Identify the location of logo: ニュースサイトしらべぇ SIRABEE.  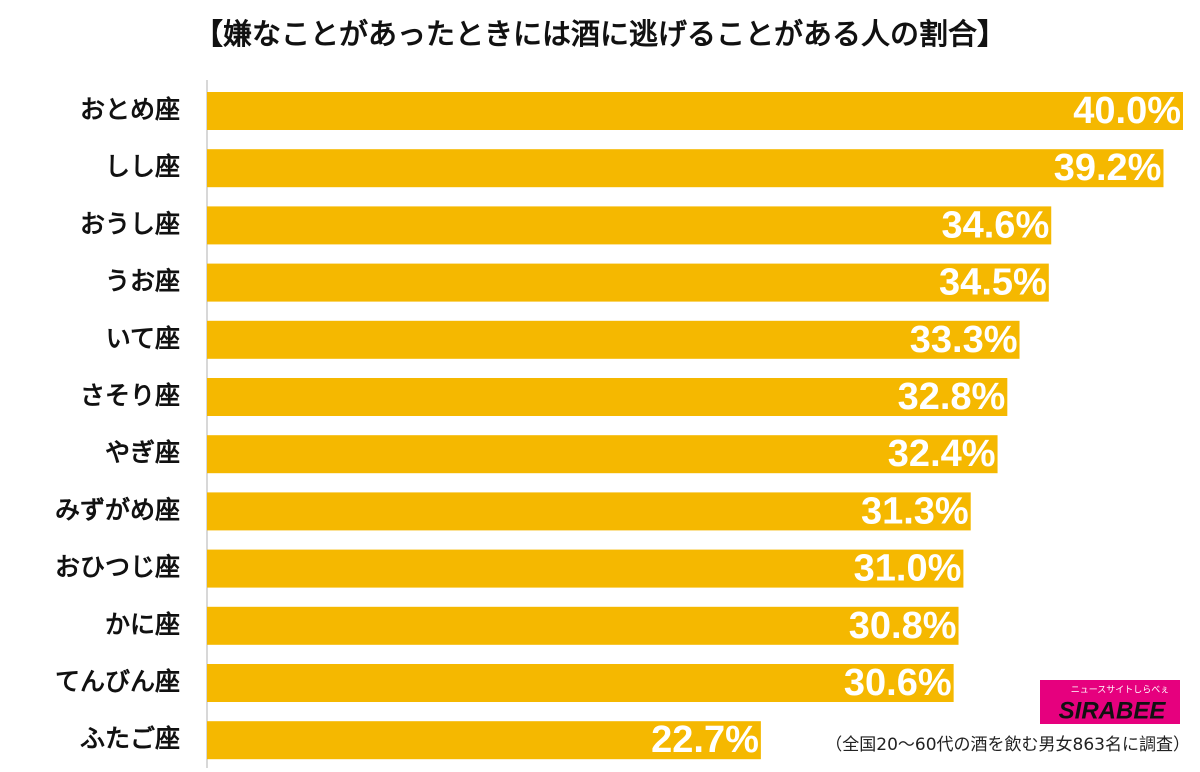
(1110, 702).